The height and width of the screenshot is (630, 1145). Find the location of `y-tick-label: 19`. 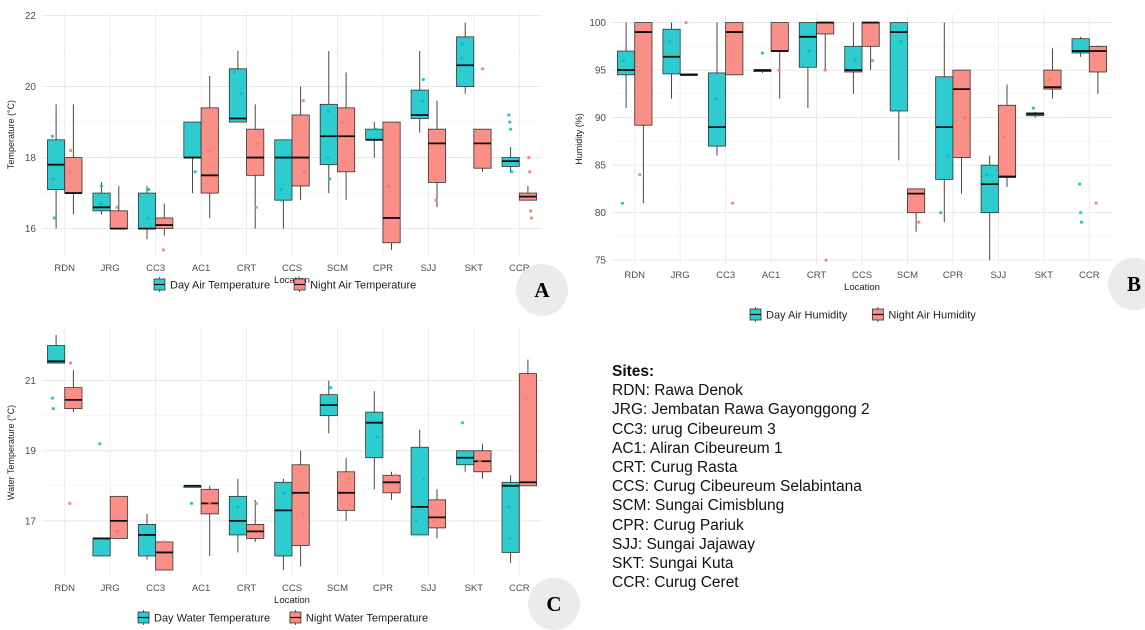

y-tick-label: 19 is located at coordinates (31, 451).